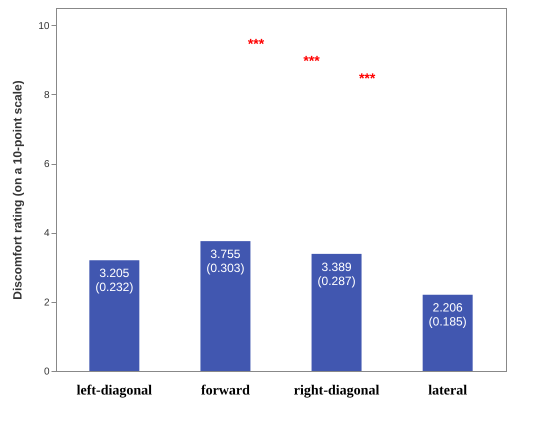  What do you see at coordinates (114, 280) in the screenshot?
I see `data-label: 3.205 (0.232)` at bounding box center [114, 280].